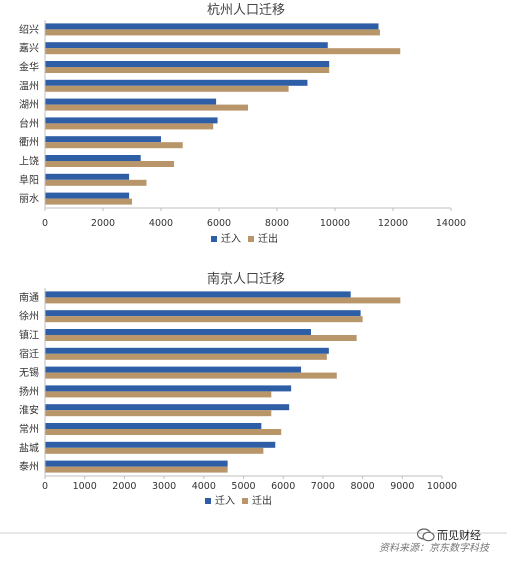 Image resolution: width=507 pixels, height=561 pixels. I want to click on watermark-brand: 而见财经, so click(459, 535).